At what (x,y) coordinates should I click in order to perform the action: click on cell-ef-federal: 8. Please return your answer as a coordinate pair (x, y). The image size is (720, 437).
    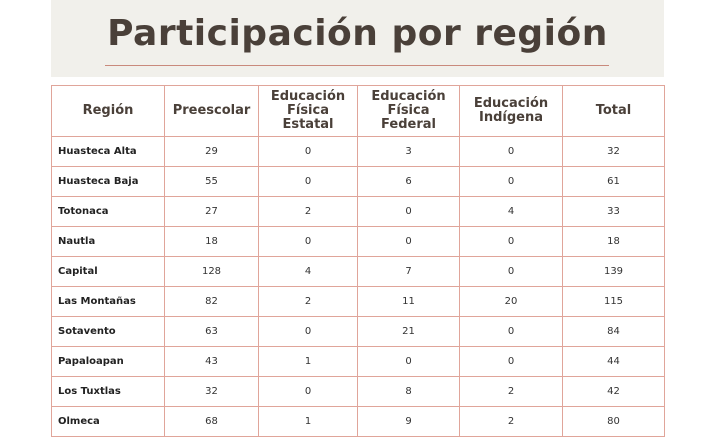
    Looking at the image, I should click on (408, 391).